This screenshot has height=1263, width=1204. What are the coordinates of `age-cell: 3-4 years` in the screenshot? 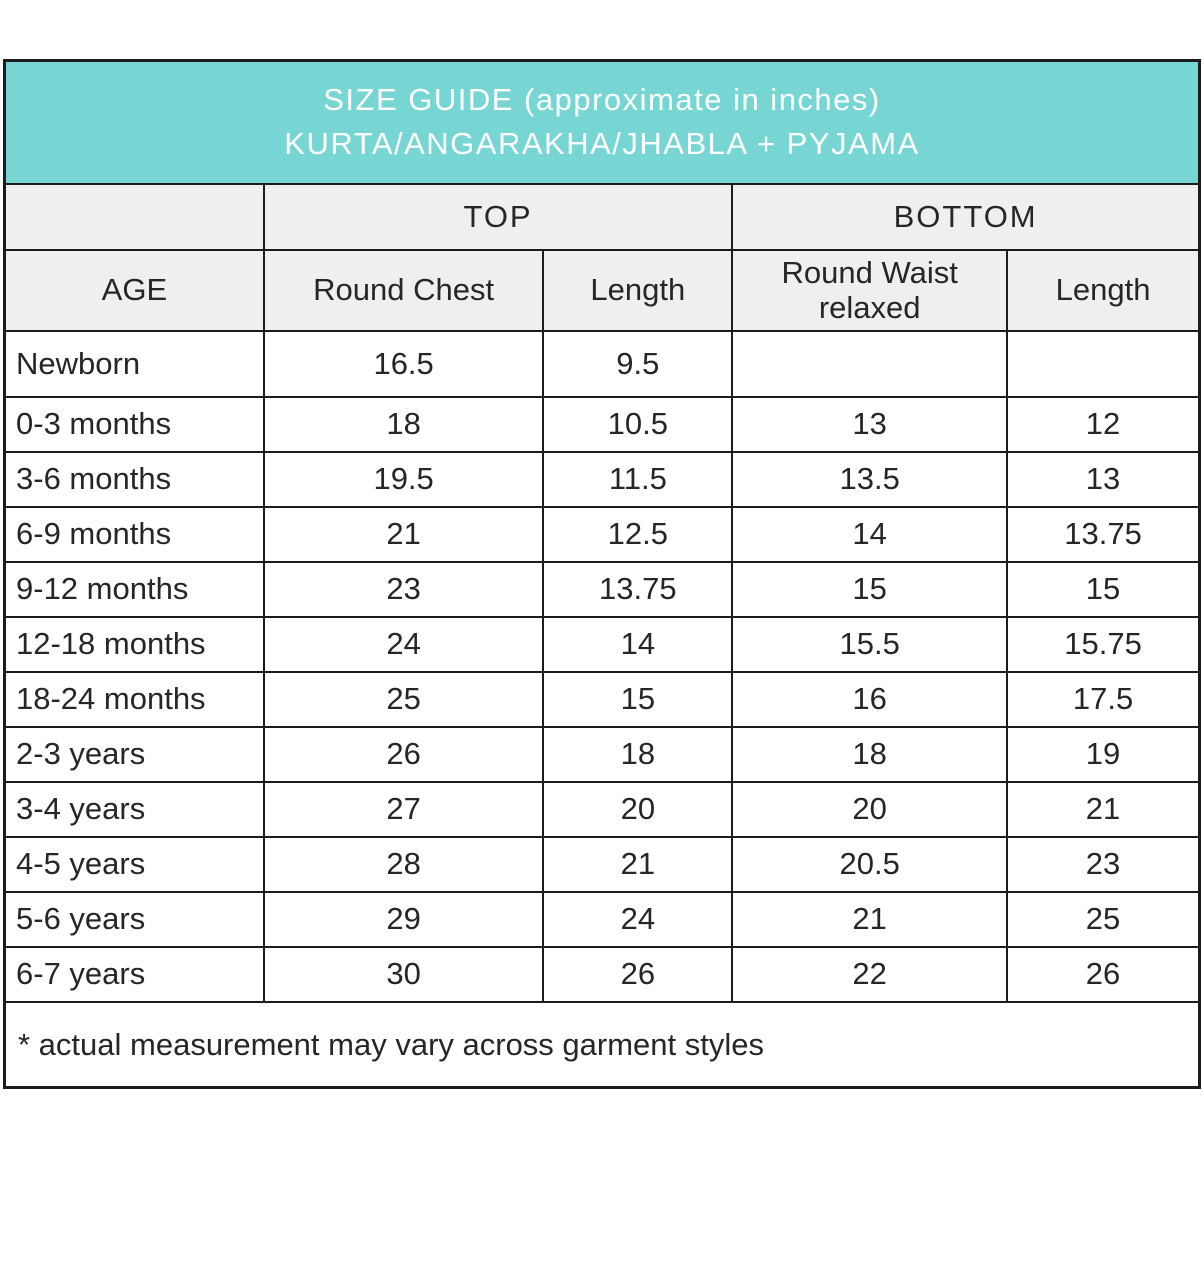 It's located at (134, 809).